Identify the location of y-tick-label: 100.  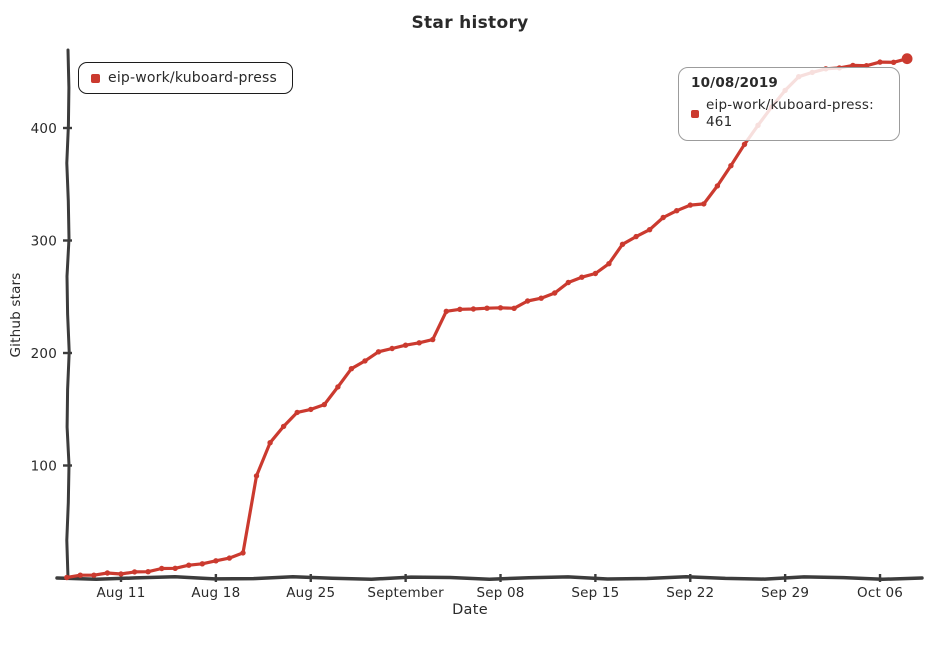
(44, 466).